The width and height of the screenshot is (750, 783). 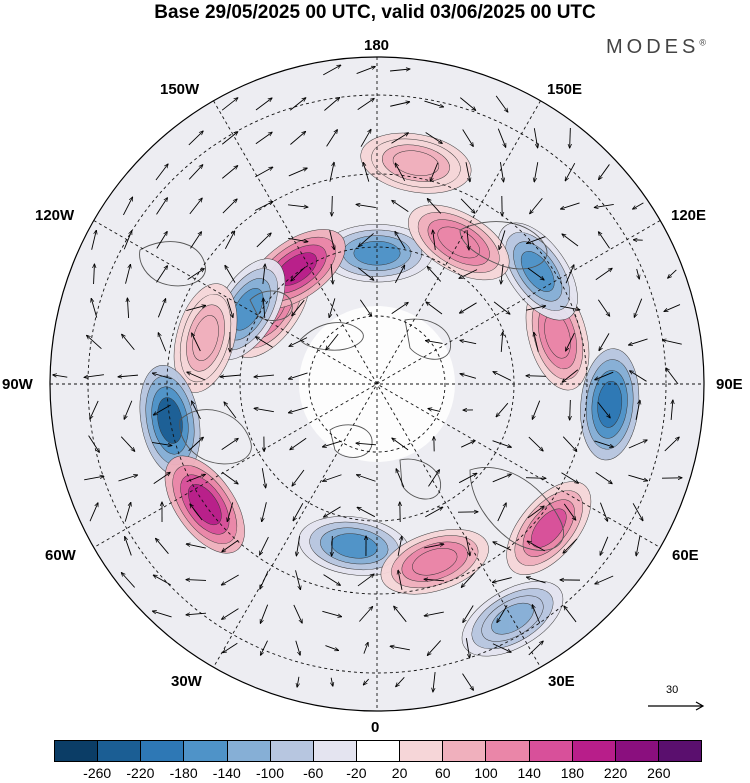 What do you see at coordinates (17, 384) in the screenshot?
I see `lon-label-90w: 90W` at bounding box center [17, 384].